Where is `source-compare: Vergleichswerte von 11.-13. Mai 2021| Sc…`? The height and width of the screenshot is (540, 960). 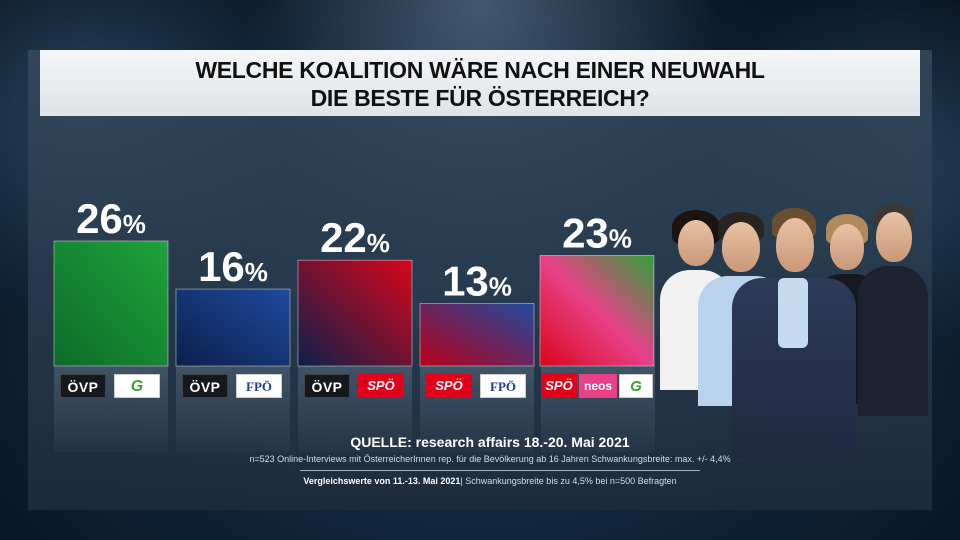 source-compare: Vergleichswerte von 11.-13. Mai 2021| Sc… is located at coordinates (490, 481).